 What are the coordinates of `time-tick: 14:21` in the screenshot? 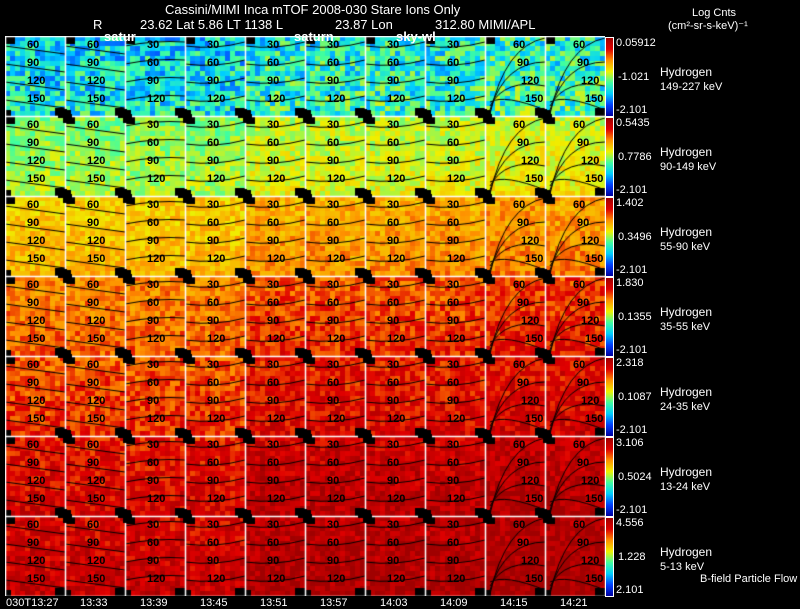 It's located at (574, 603).